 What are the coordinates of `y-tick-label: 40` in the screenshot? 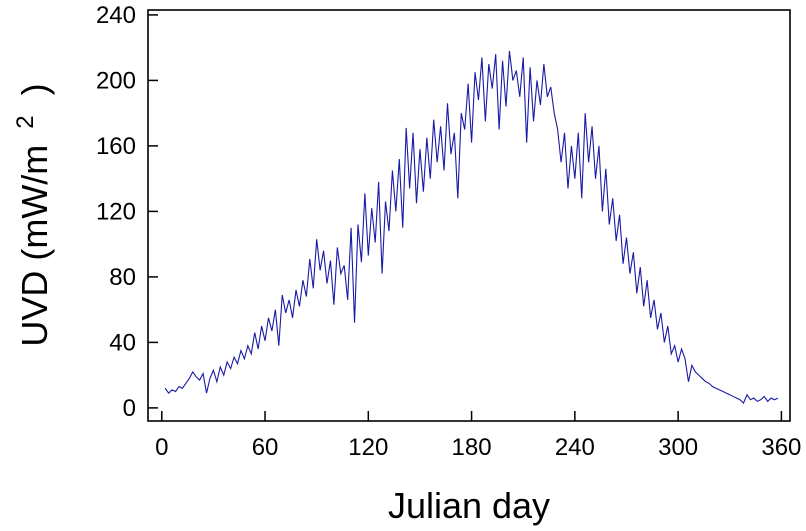 It's located at (122, 342).